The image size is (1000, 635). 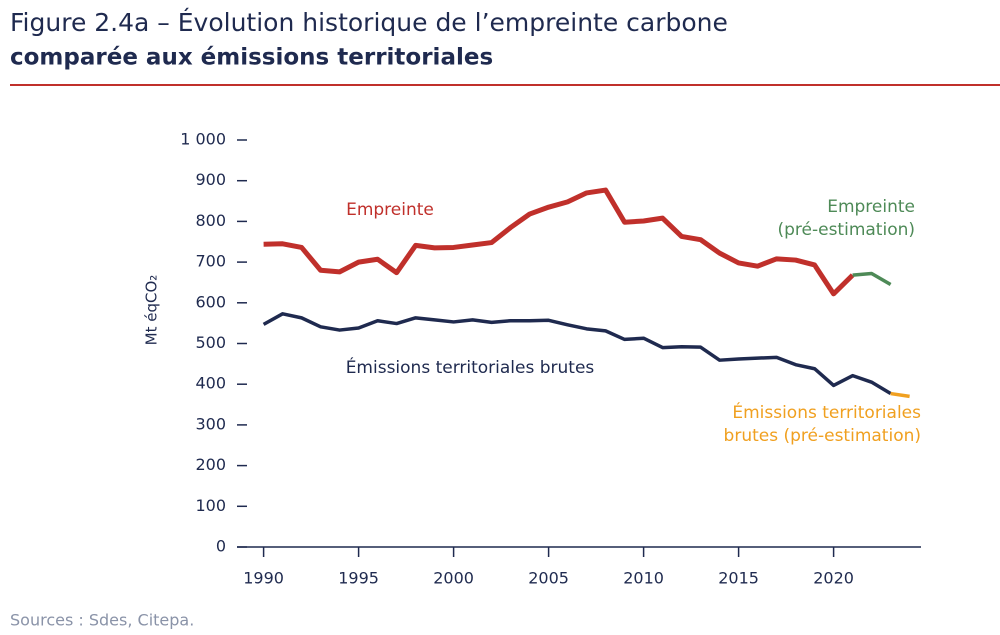 What do you see at coordinates (210, 505) in the screenshot?
I see `y-tick-label: 100` at bounding box center [210, 505].